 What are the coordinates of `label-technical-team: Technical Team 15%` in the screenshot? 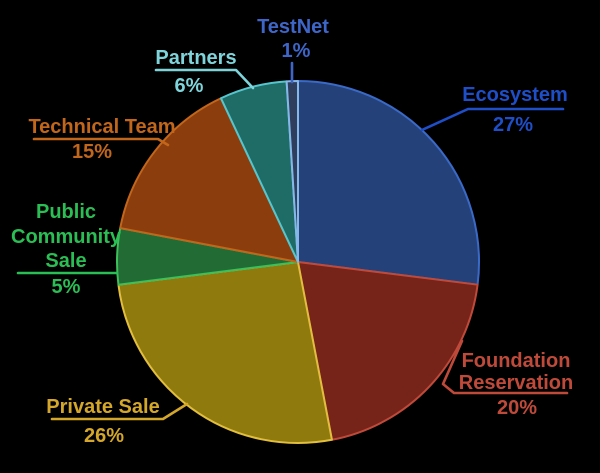 It's located at (101, 139).